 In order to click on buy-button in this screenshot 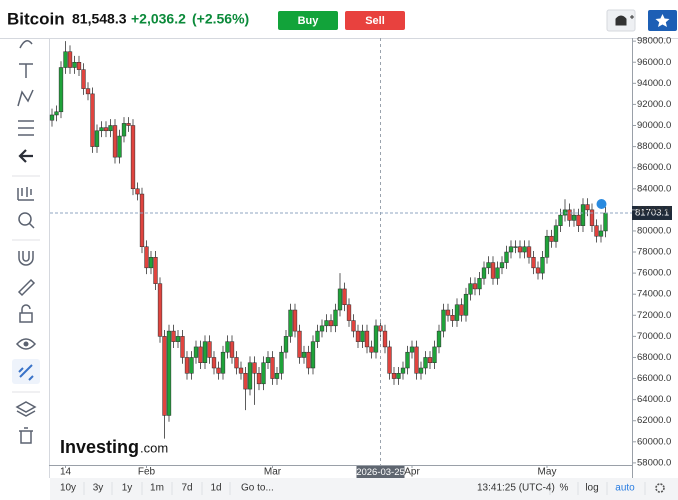, I will do `click(308, 20)`.